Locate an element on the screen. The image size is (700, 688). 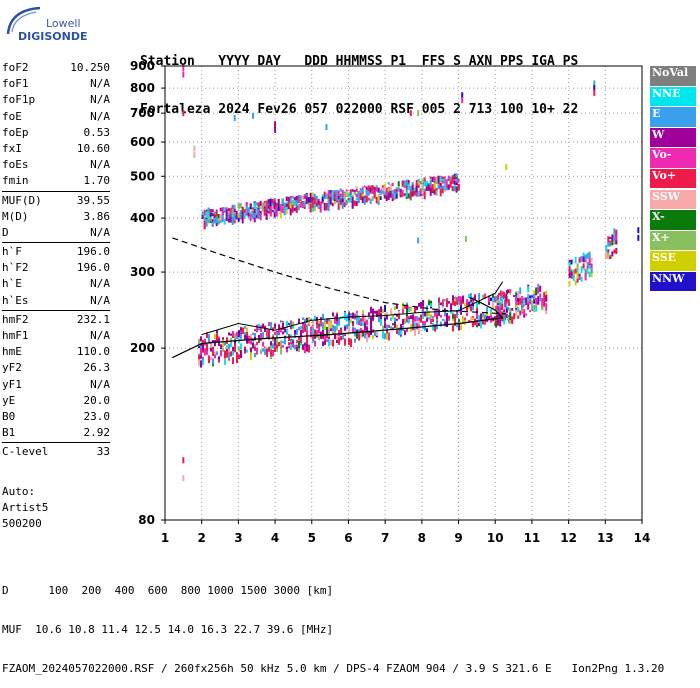
legend-item: SSW is located at coordinates (673, 199).